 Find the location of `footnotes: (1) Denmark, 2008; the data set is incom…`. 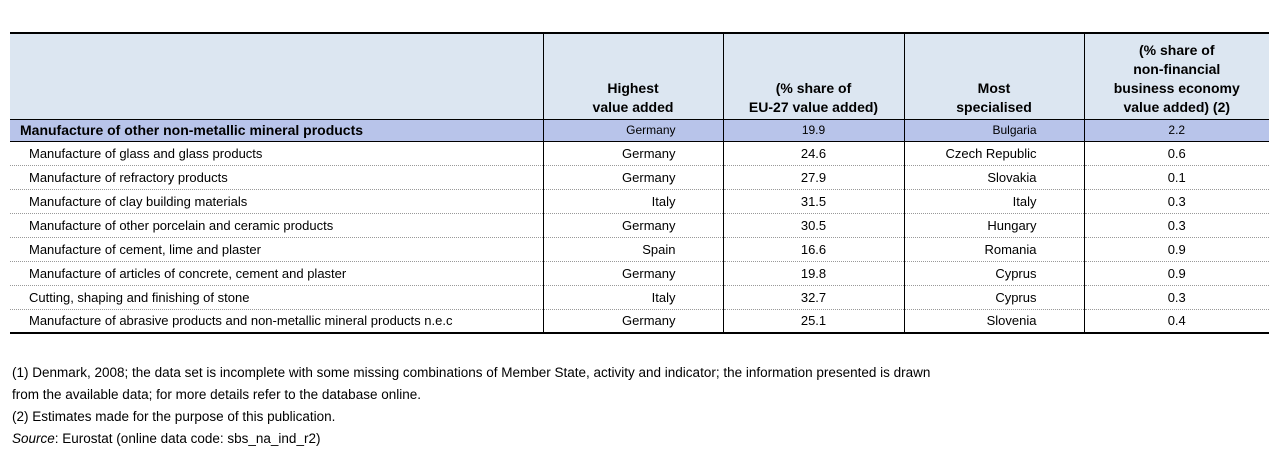

footnotes: (1) Denmark, 2008; the data set is incom… is located at coordinates (471, 406).